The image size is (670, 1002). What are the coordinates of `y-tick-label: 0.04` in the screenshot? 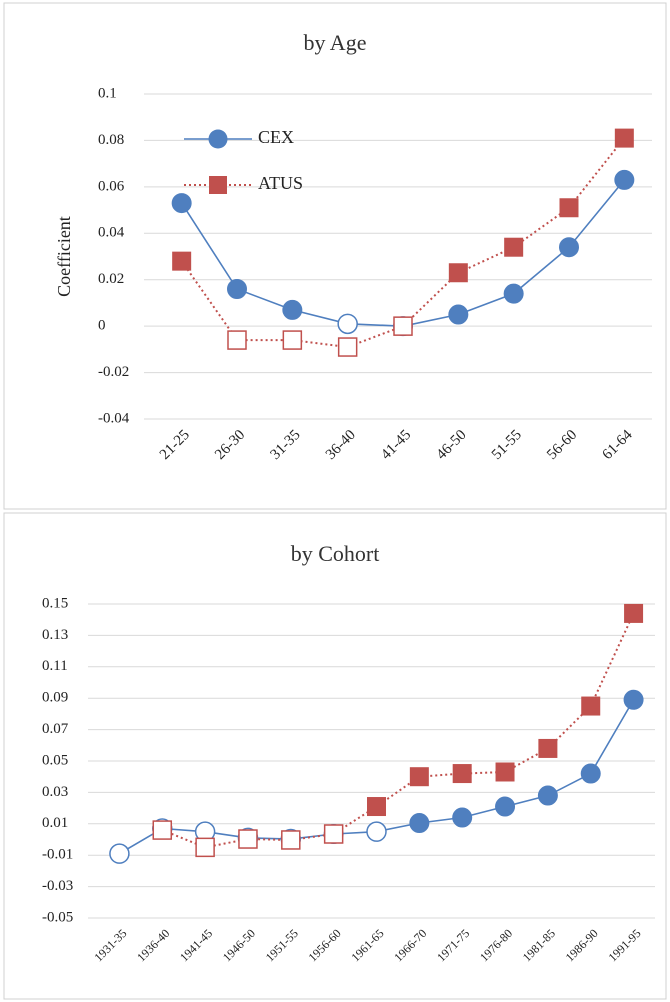 It's located at (111, 233).